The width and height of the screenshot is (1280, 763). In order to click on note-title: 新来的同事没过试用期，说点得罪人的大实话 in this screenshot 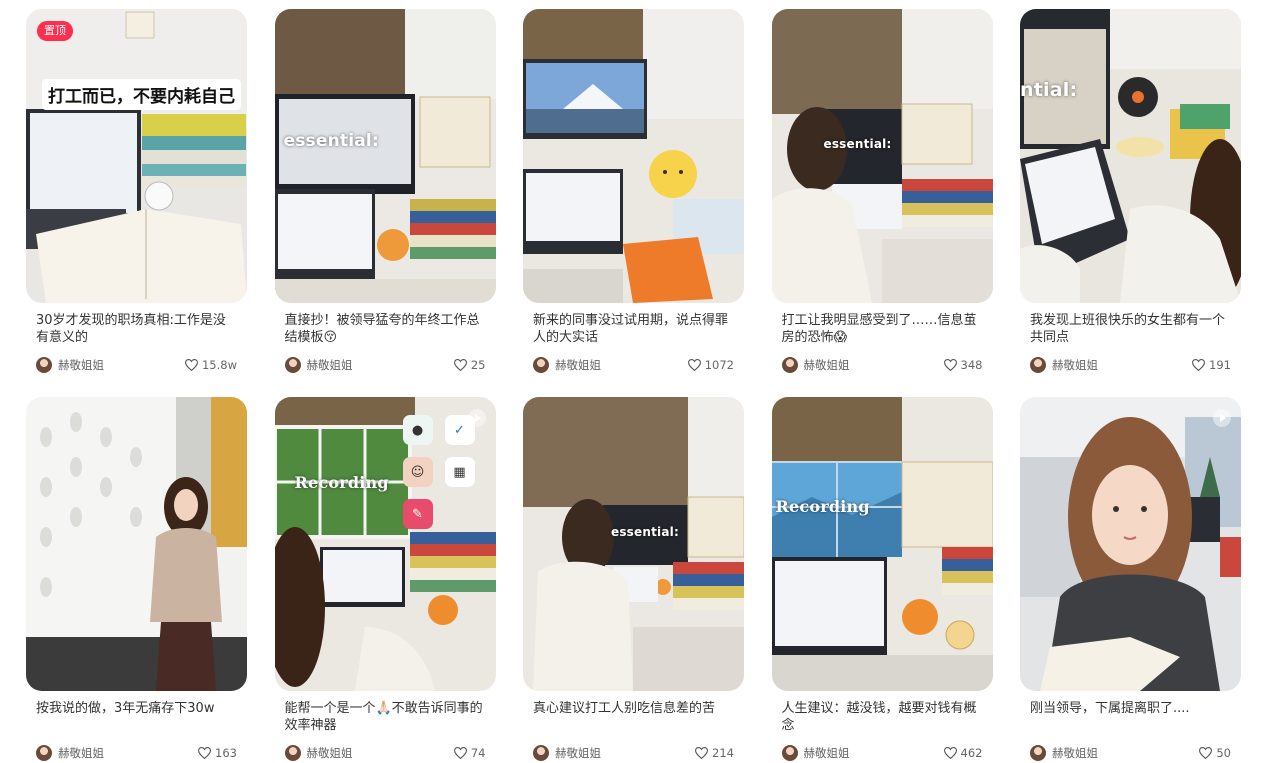, I will do `click(631, 329)`.